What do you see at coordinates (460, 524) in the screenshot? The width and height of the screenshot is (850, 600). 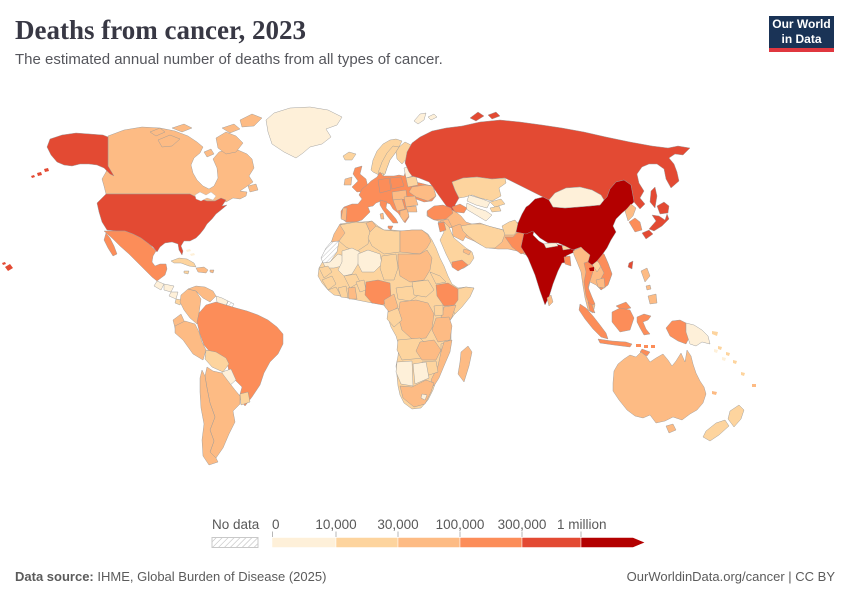 I see `svg-text: 100,000` at bounding box center [460, 524].